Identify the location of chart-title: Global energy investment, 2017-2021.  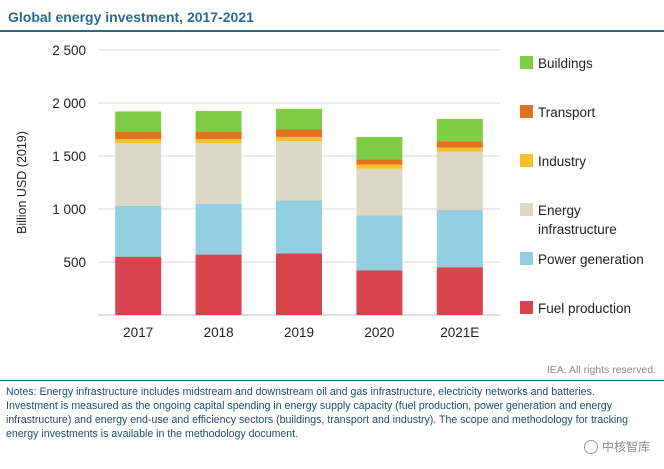
(131, 17).